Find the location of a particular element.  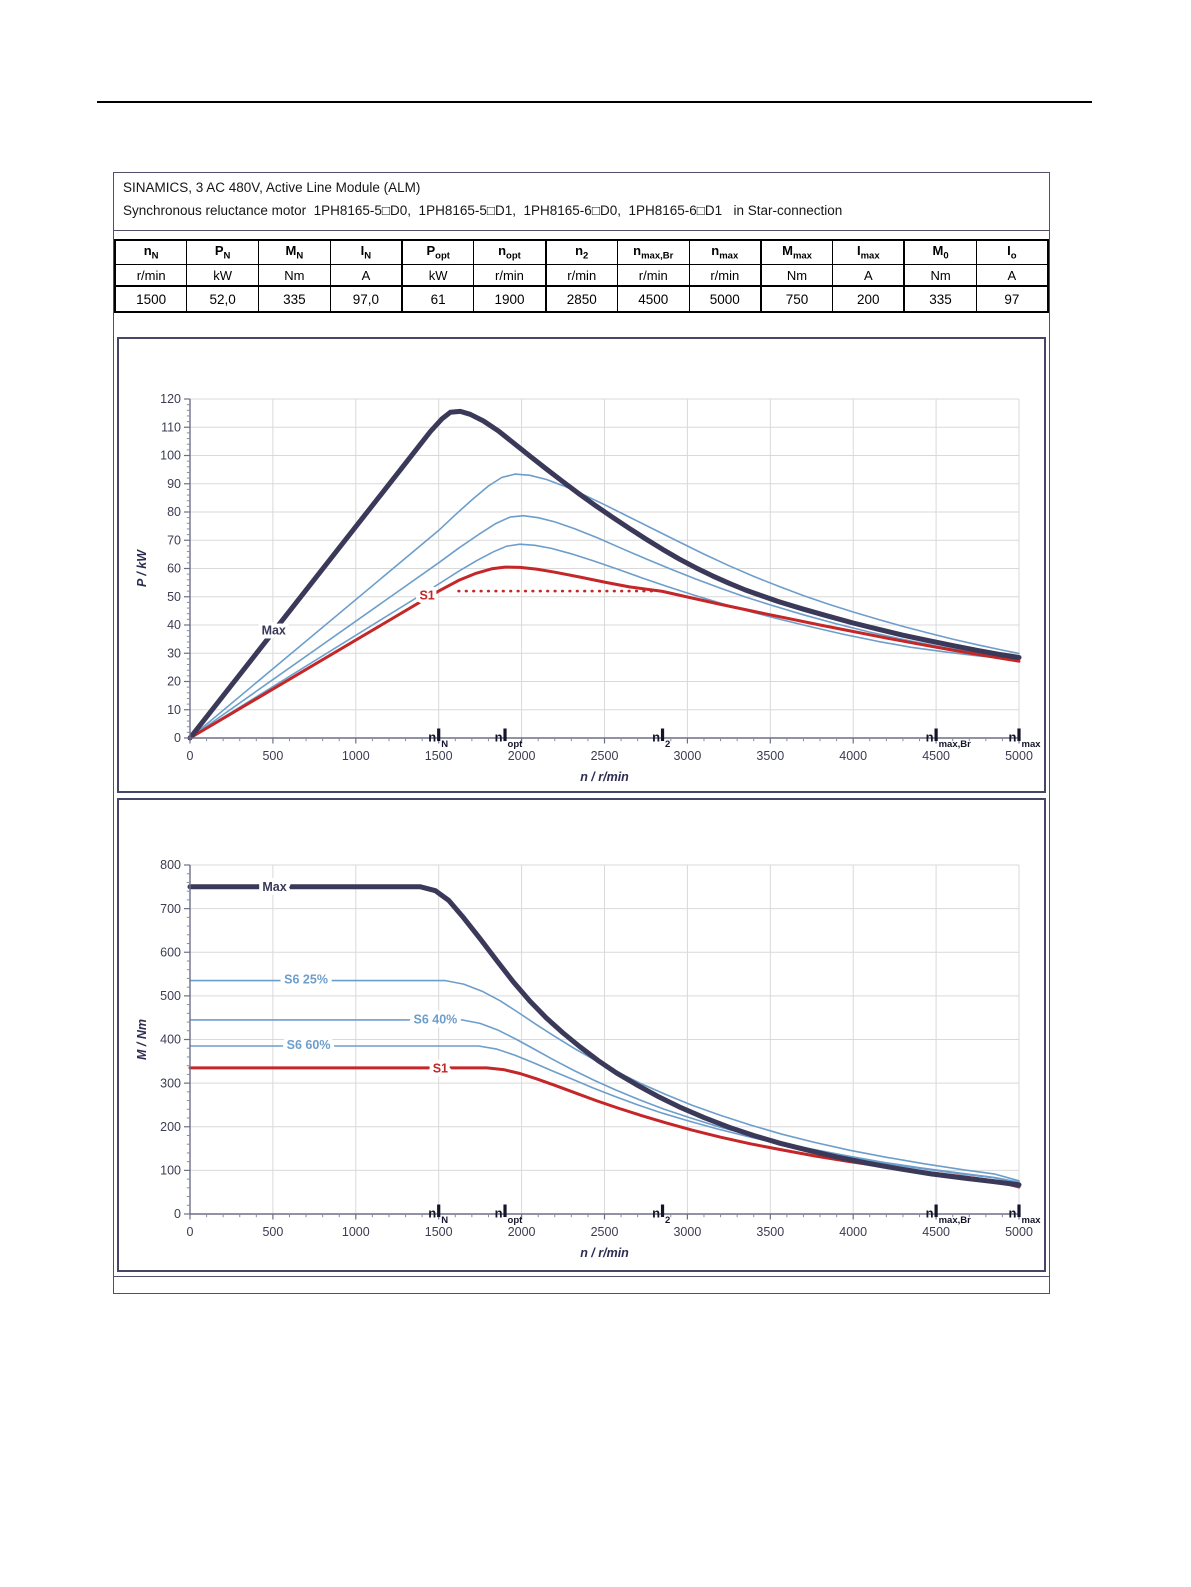

y-tick-label: 700 is located at coordinates (170, 909).